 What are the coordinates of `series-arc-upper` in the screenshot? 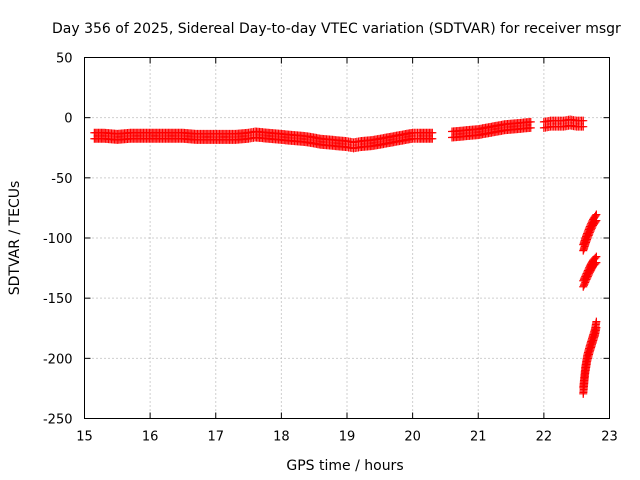 It's located at (590, 232).